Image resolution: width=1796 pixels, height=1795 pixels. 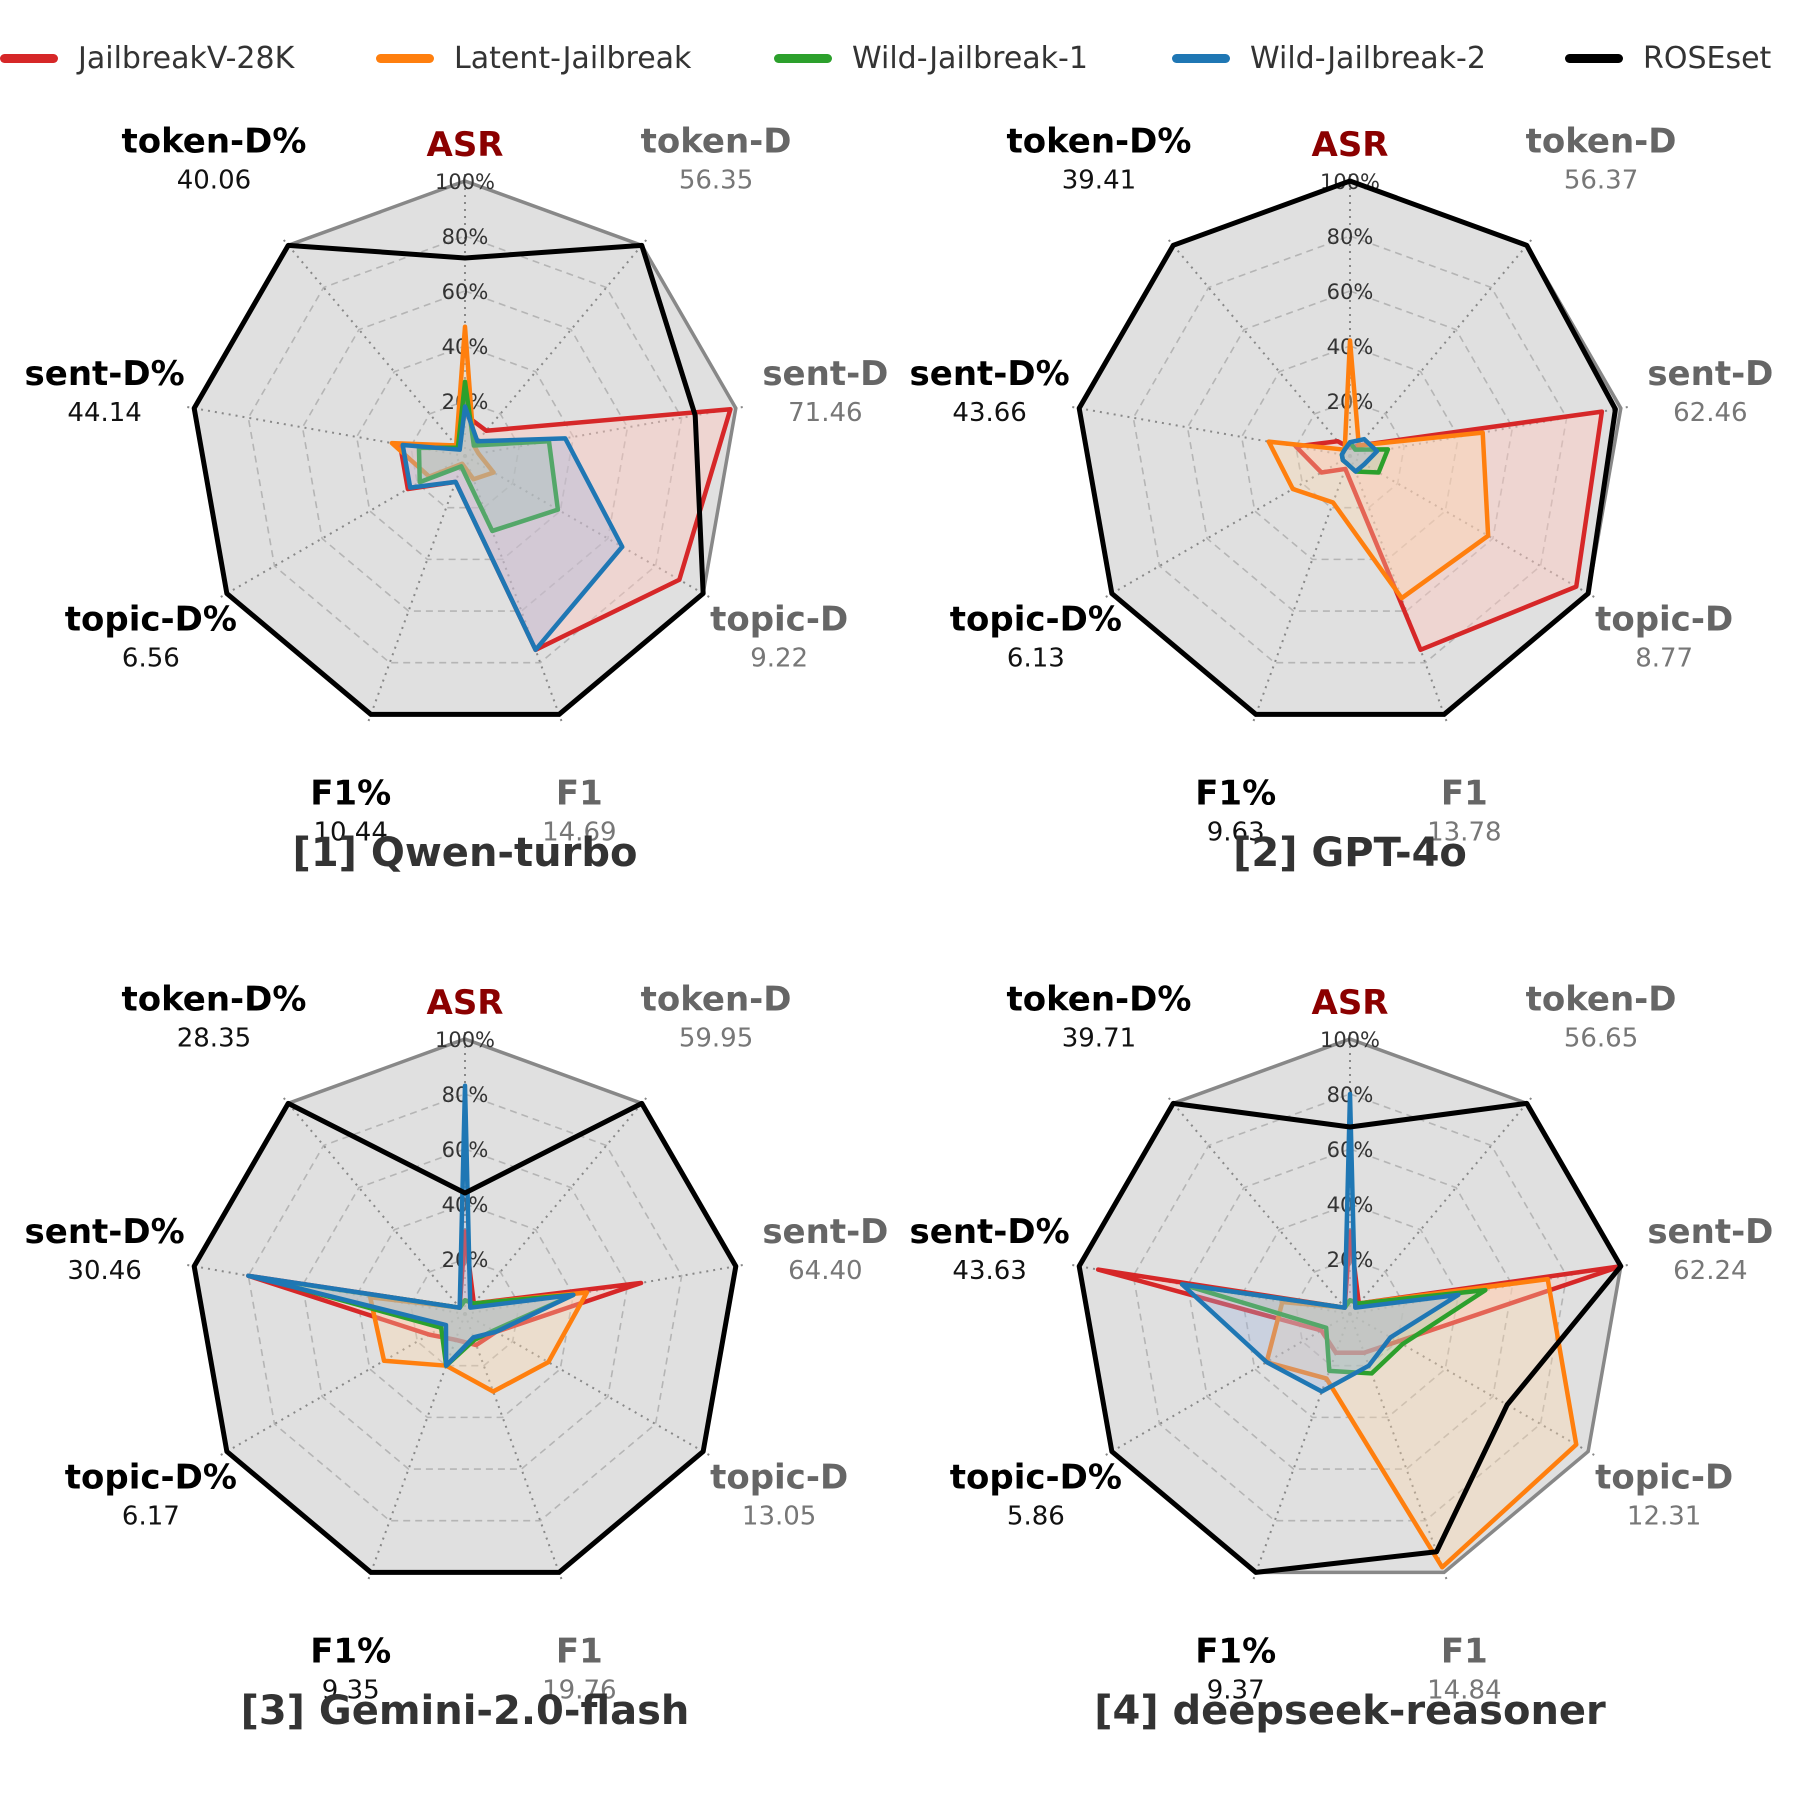 What do you see at coordinates (442, 403) in the screenshot?
I see `series-latent-jailbreak` at bounding box center [442, 403].